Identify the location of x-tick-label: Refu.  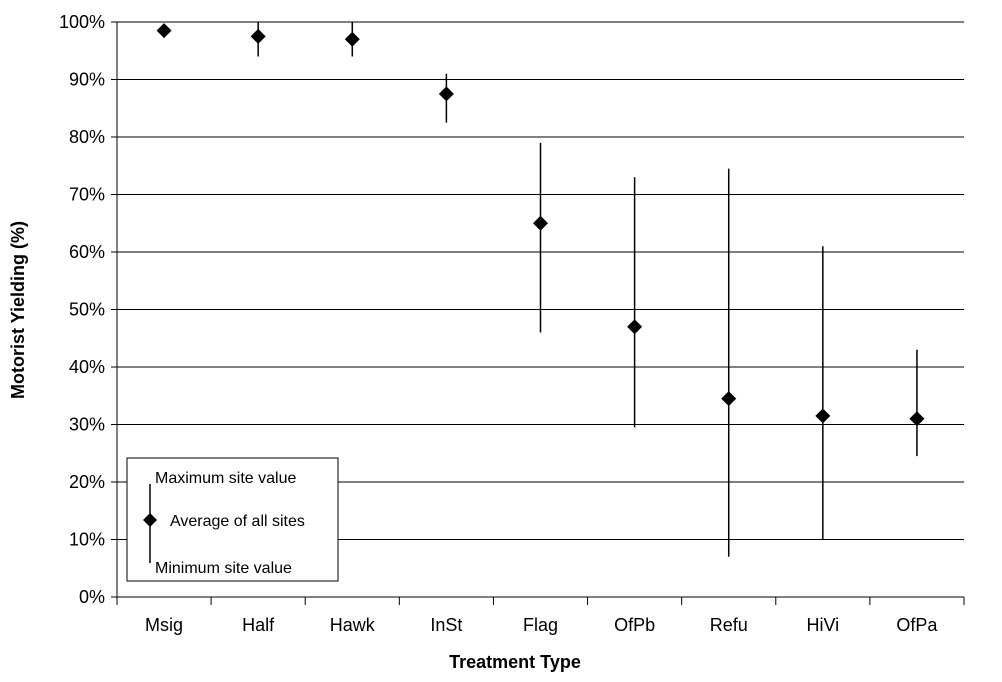
(729, 625).